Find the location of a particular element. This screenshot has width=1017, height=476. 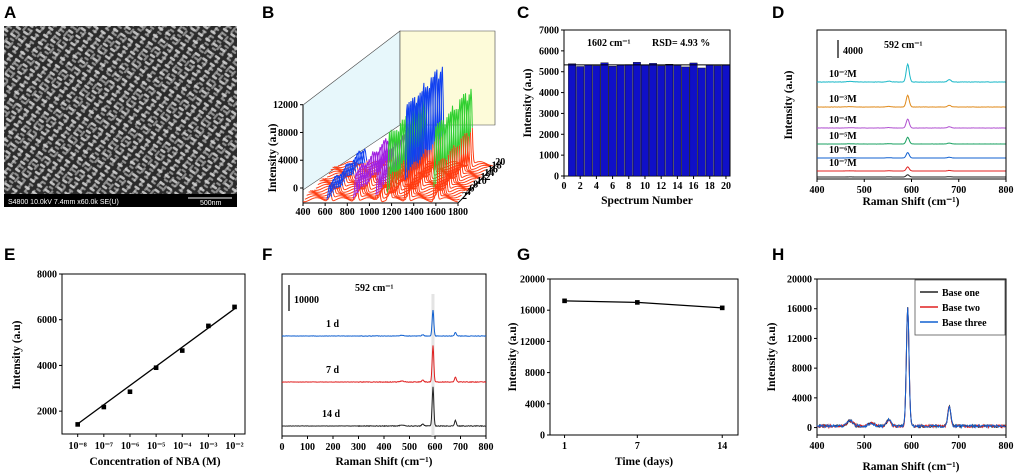

panel-f-label: F is located at coordinates (267, 254).